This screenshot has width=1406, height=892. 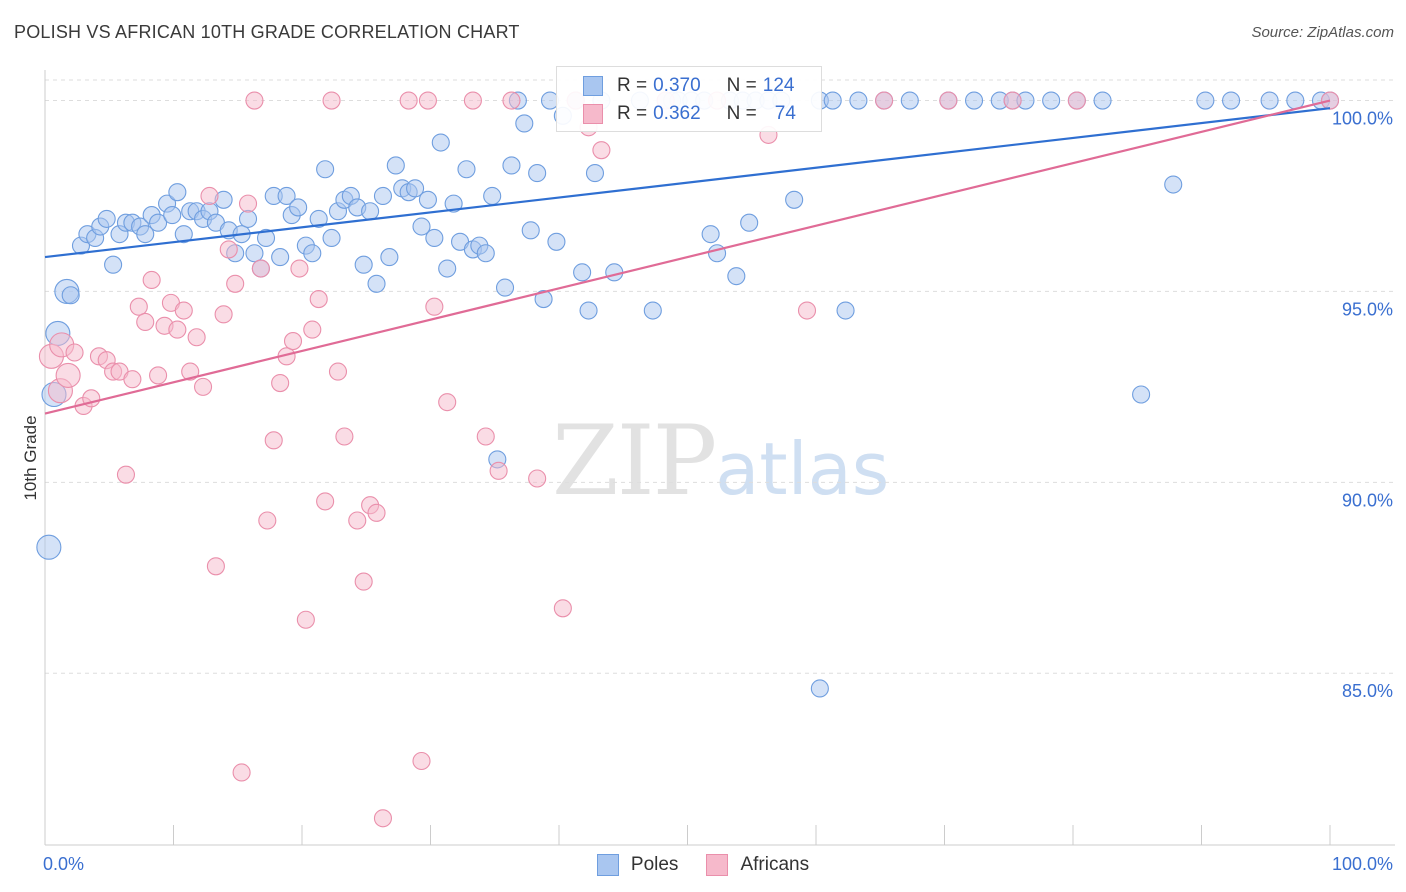 I want to click on y-axis-label: 10th Grade, so click(x=30, y=457).